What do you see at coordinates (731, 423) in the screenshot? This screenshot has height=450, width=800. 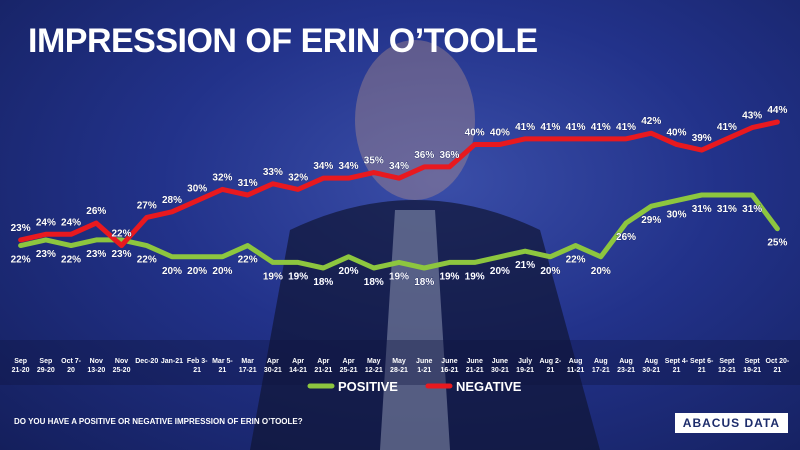 I see `source-logo: ABACUS DATA` at bounding box center [731, 423].